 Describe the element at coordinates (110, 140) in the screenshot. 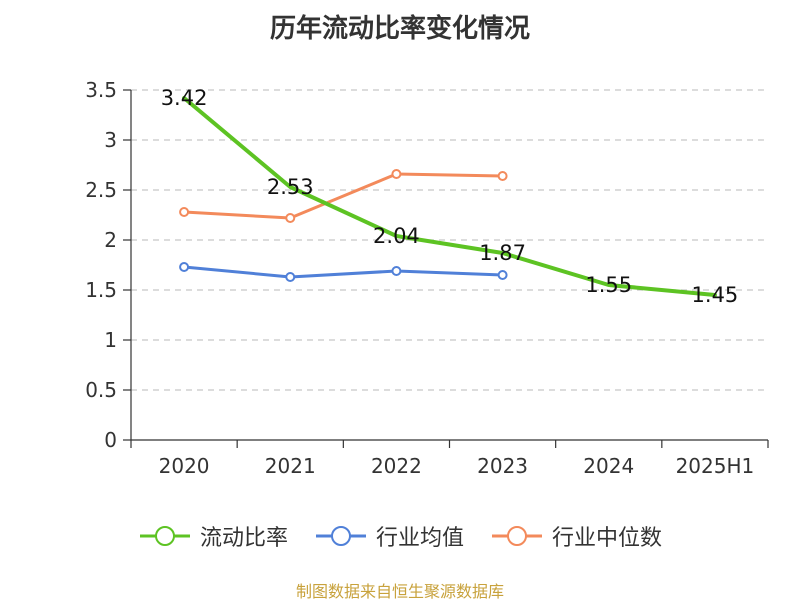

I see `y-tick-label: 3` at that location.